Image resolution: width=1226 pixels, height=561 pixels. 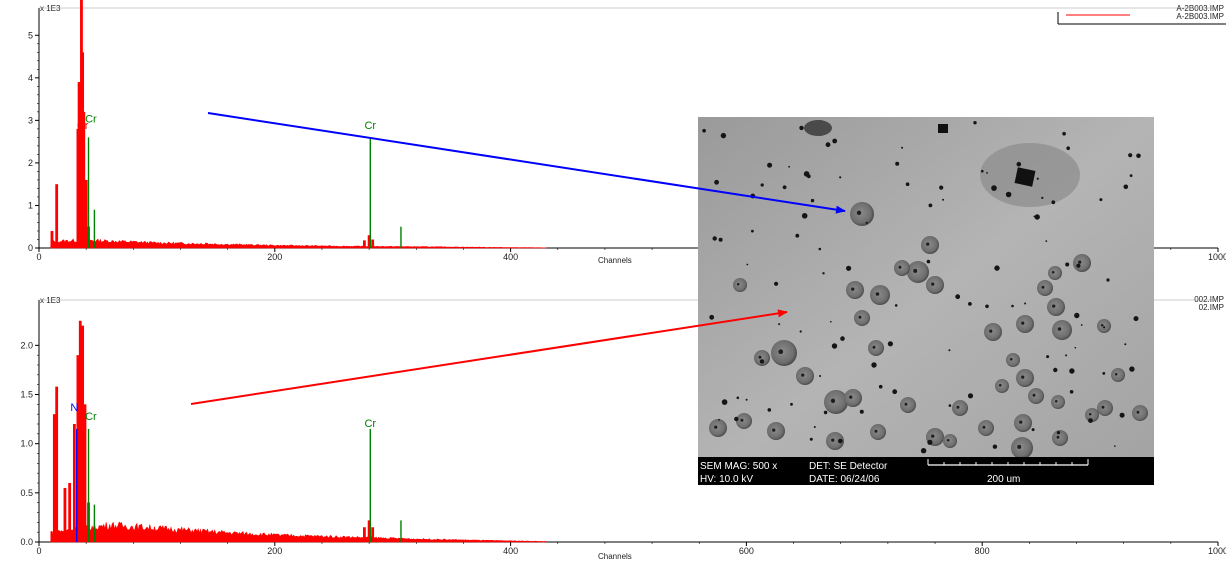 What do you see at coordinates (298, 532) in the screenshot?
I see `bottom-spectrum-continuum` at bounding box center [298, 532].